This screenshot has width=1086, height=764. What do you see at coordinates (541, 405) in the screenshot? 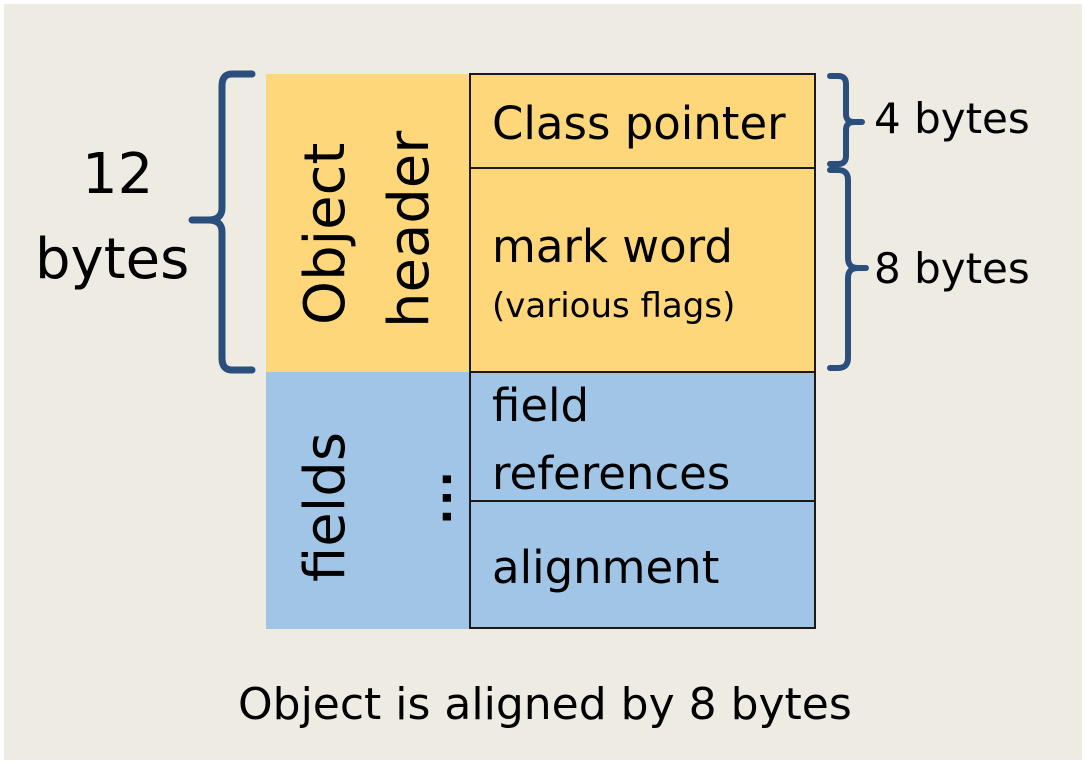
I see `field-references-text-line1: field` at bounding box center [541, 405].